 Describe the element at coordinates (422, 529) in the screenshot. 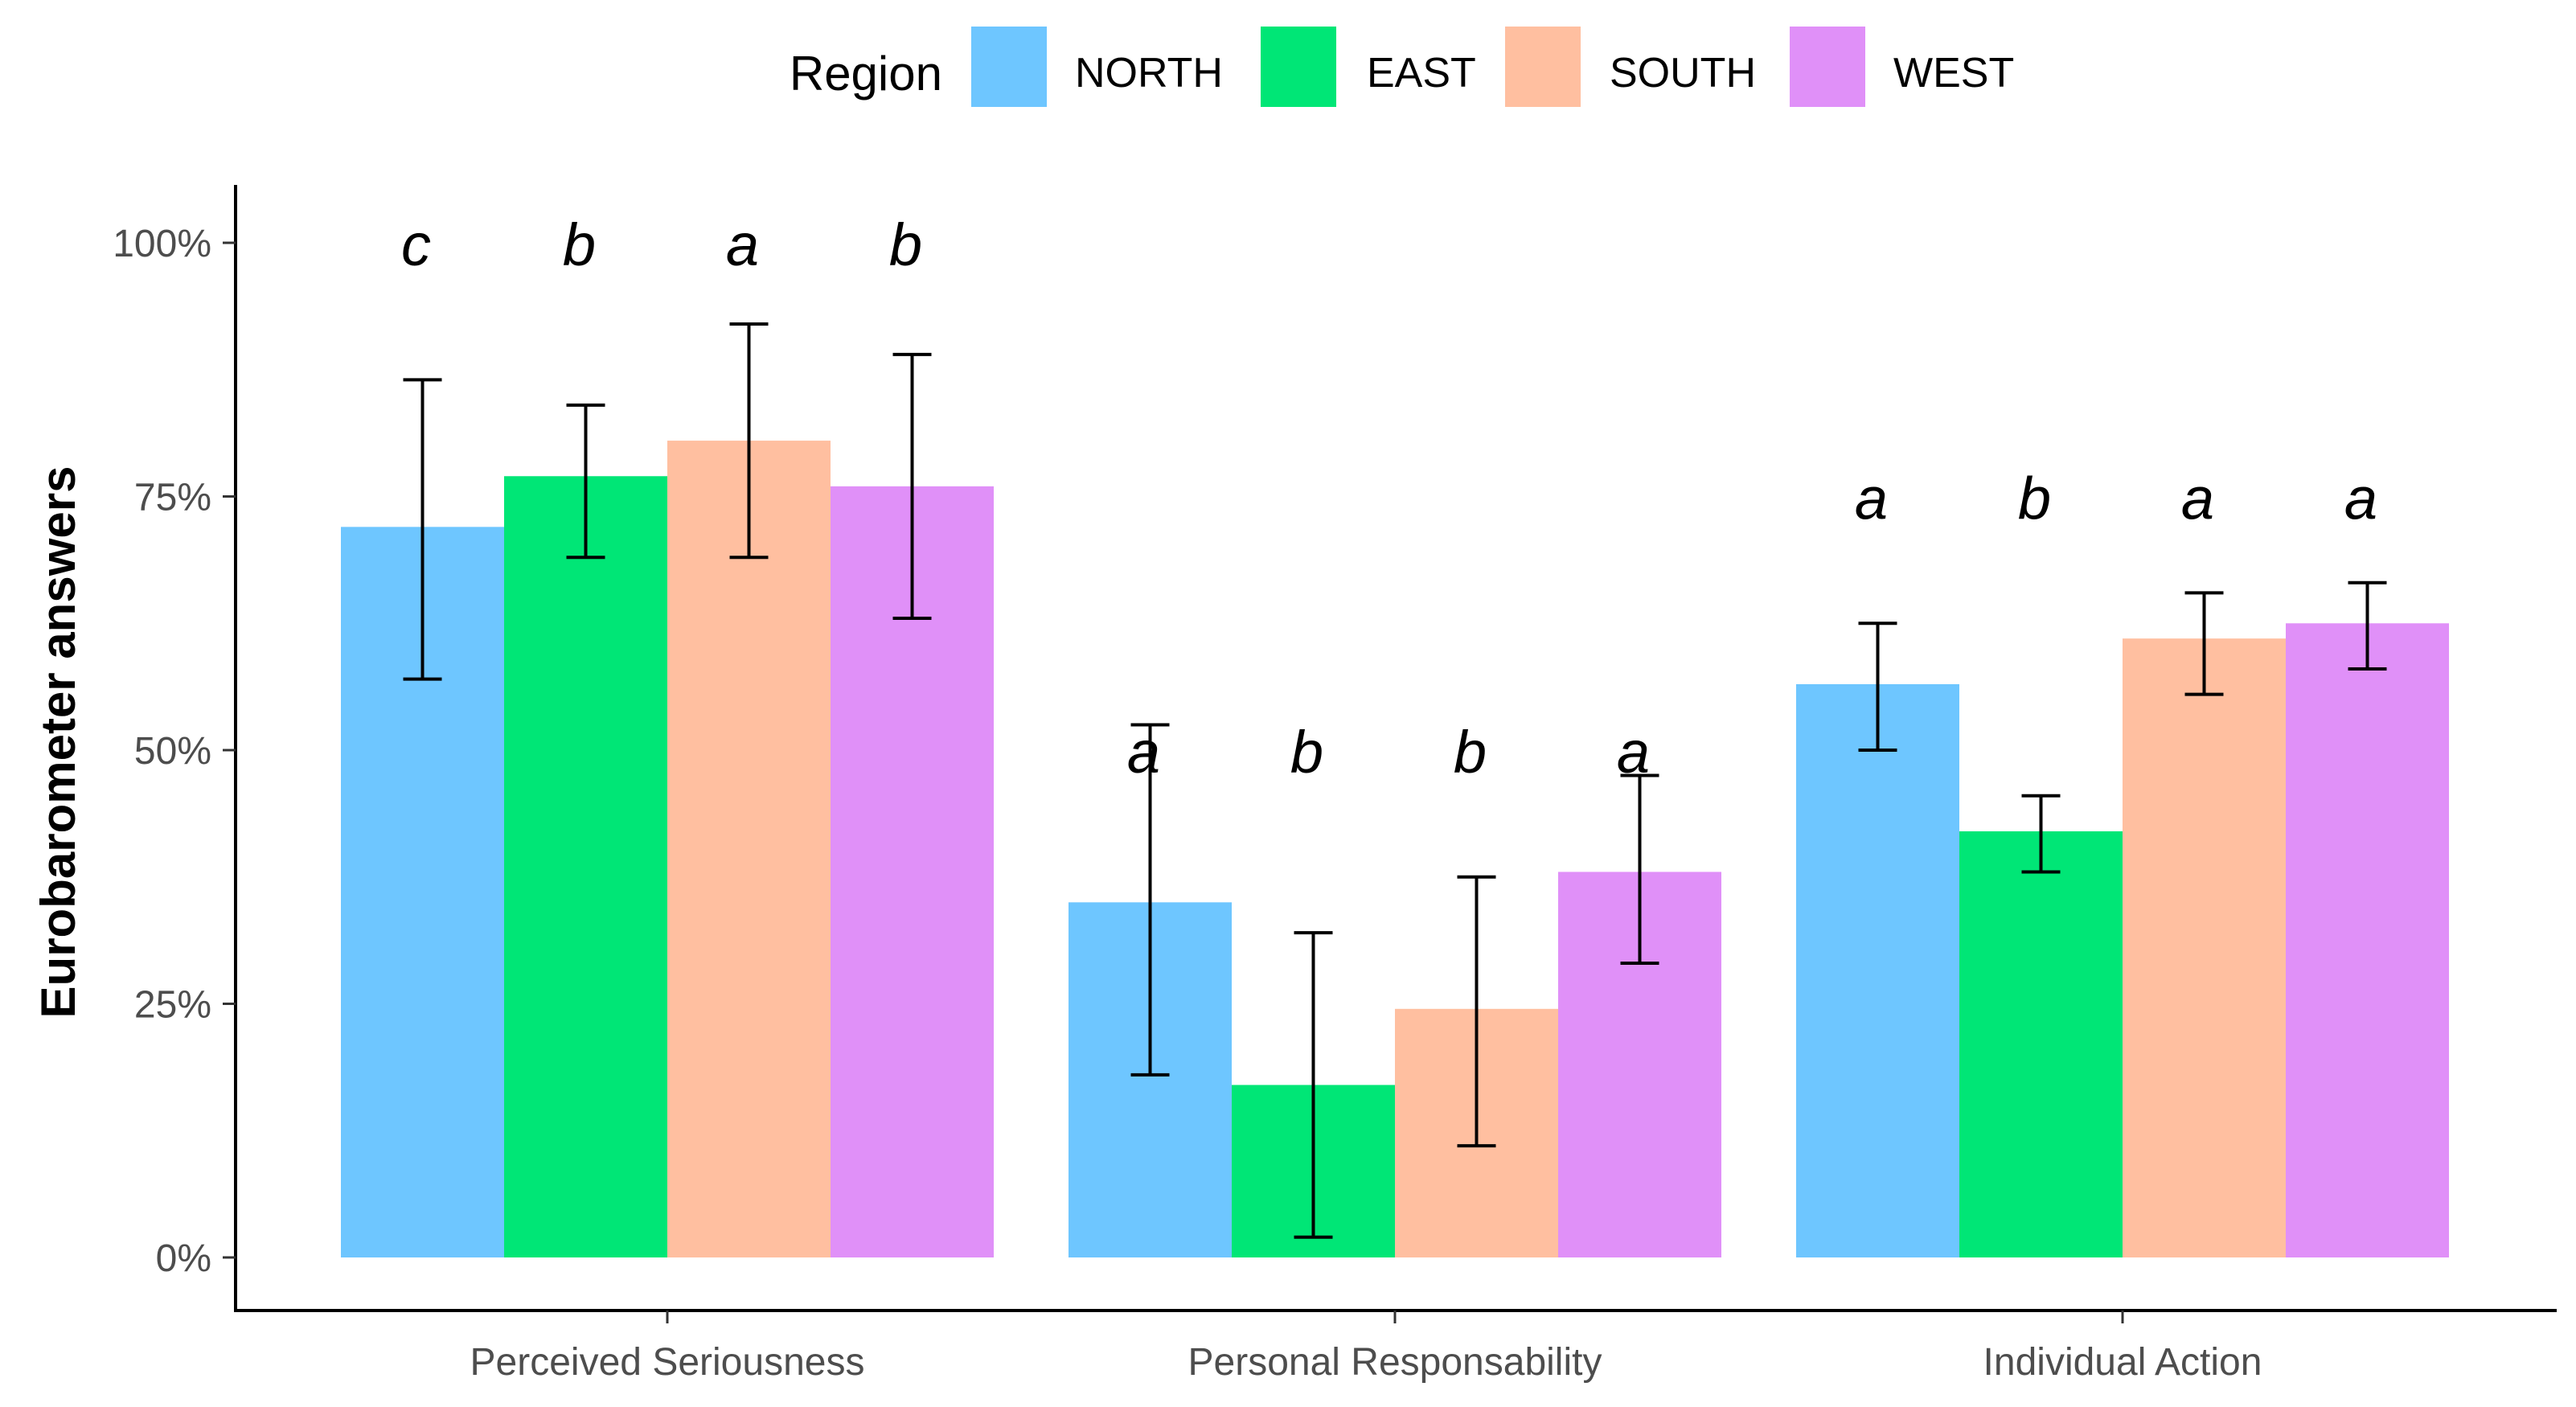

I see `error-bar-north-perceived-seriousness` at that location.